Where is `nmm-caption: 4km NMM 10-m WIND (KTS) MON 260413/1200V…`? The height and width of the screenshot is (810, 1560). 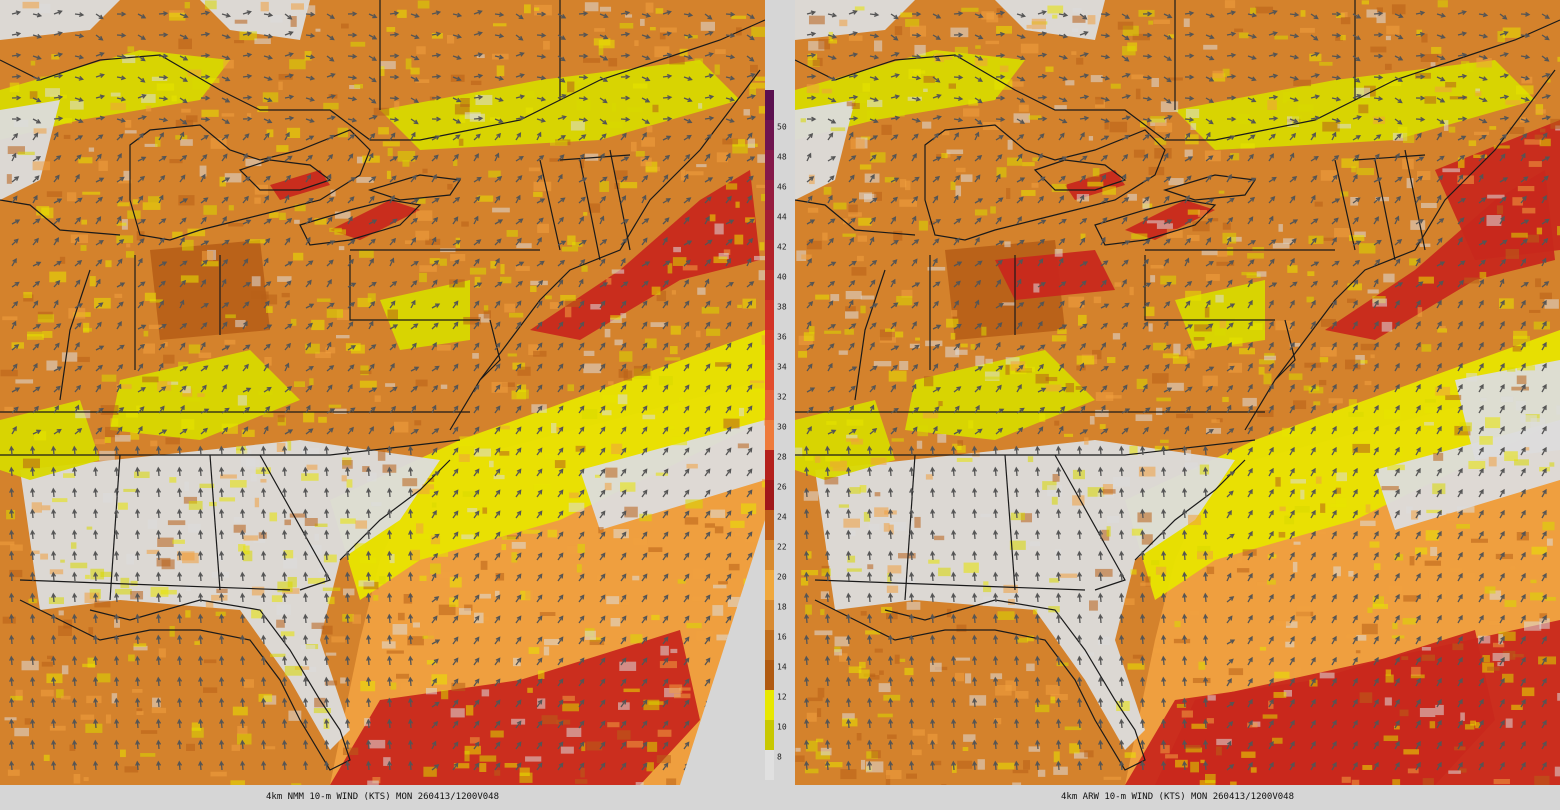 nmm-caption: 4km NMM 10-m WIND (KTS) MON 260413/1200V… is located at coordinates (382, 797).